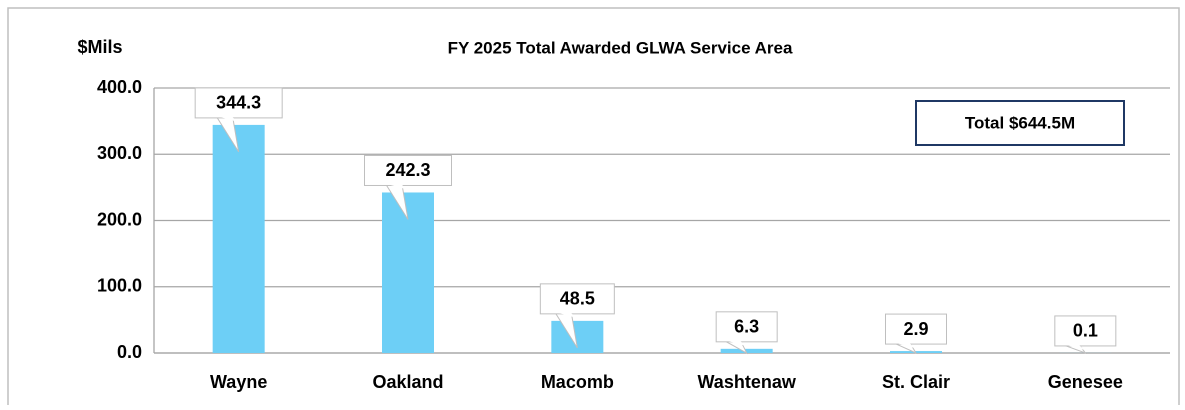  Describe the element at coordinates (1020, 122) in the screenshot. I see `annotation: Total $644.5M` at that location.